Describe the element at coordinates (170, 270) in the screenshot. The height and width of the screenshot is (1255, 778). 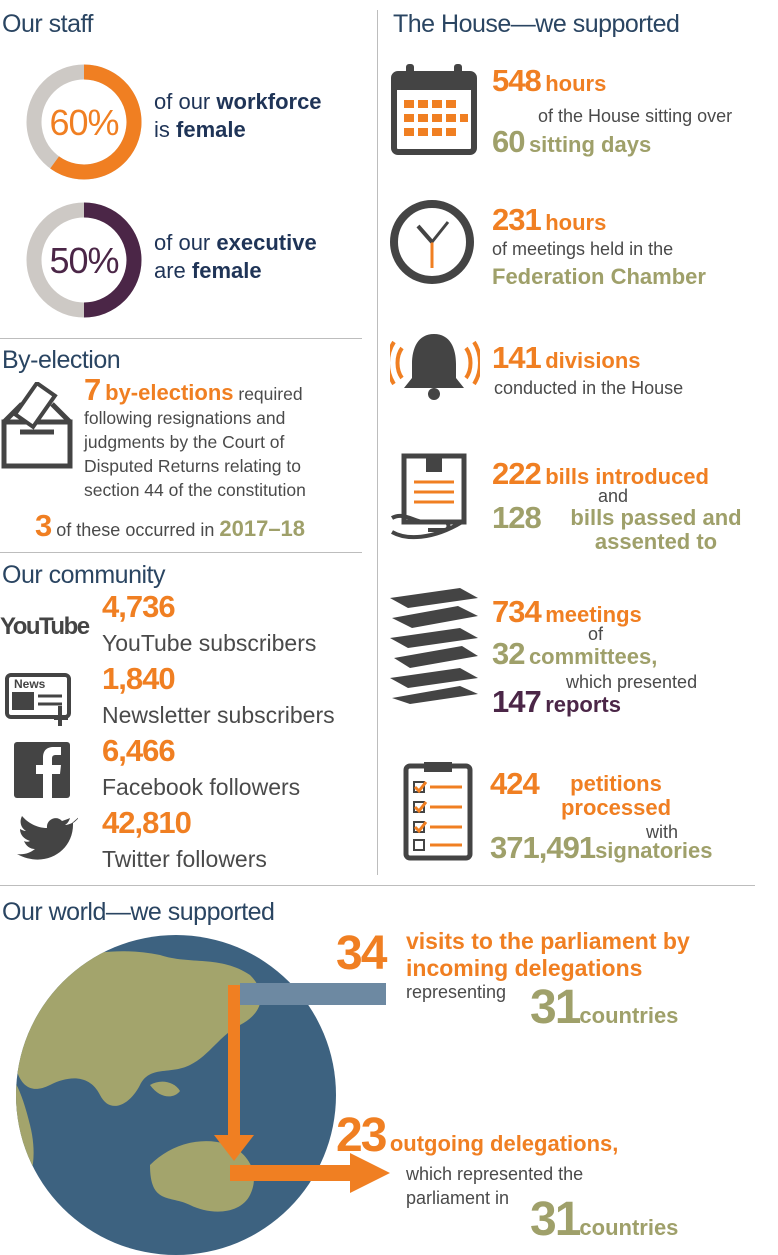
I see `text: are` at that location.